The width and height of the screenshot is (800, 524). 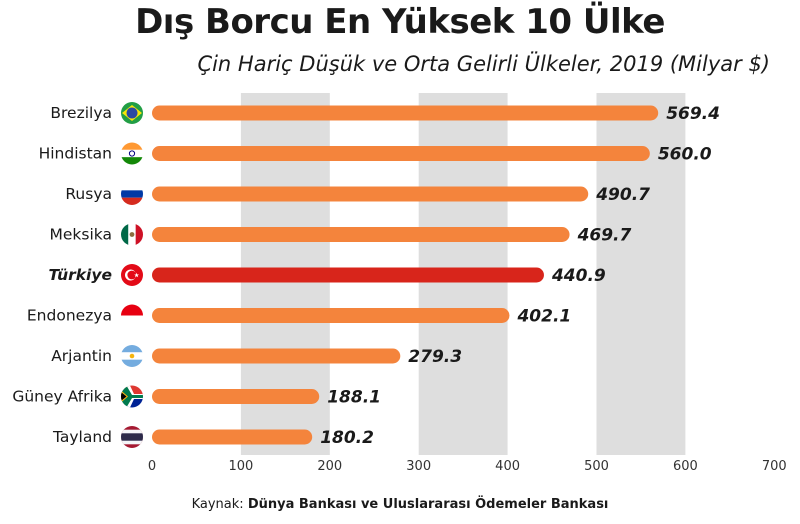 What do you see at coordinates (240, 466) in the screenshot?
I see `x-tick-label: 100` at bounding box center [240, 466].